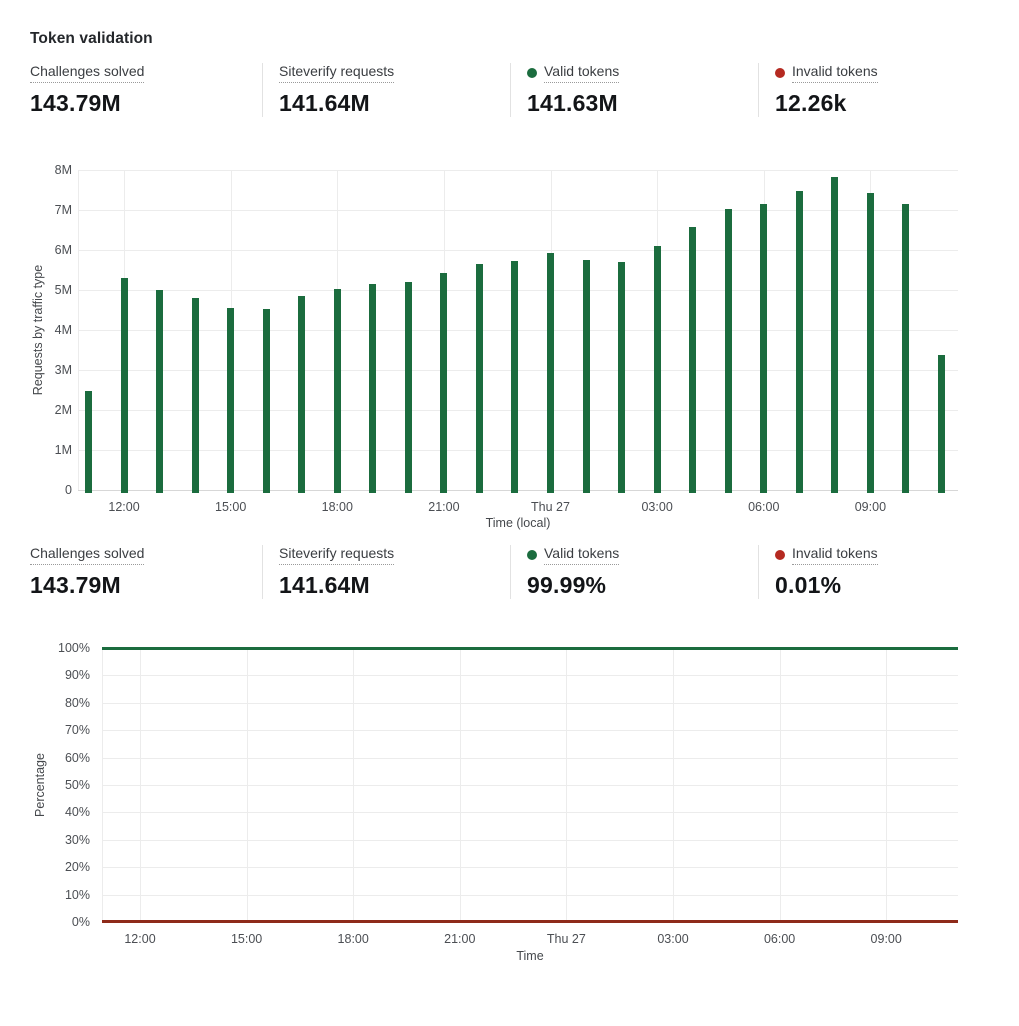  I want to click on y-axis-tick-label: 3M, so click(63, 370).